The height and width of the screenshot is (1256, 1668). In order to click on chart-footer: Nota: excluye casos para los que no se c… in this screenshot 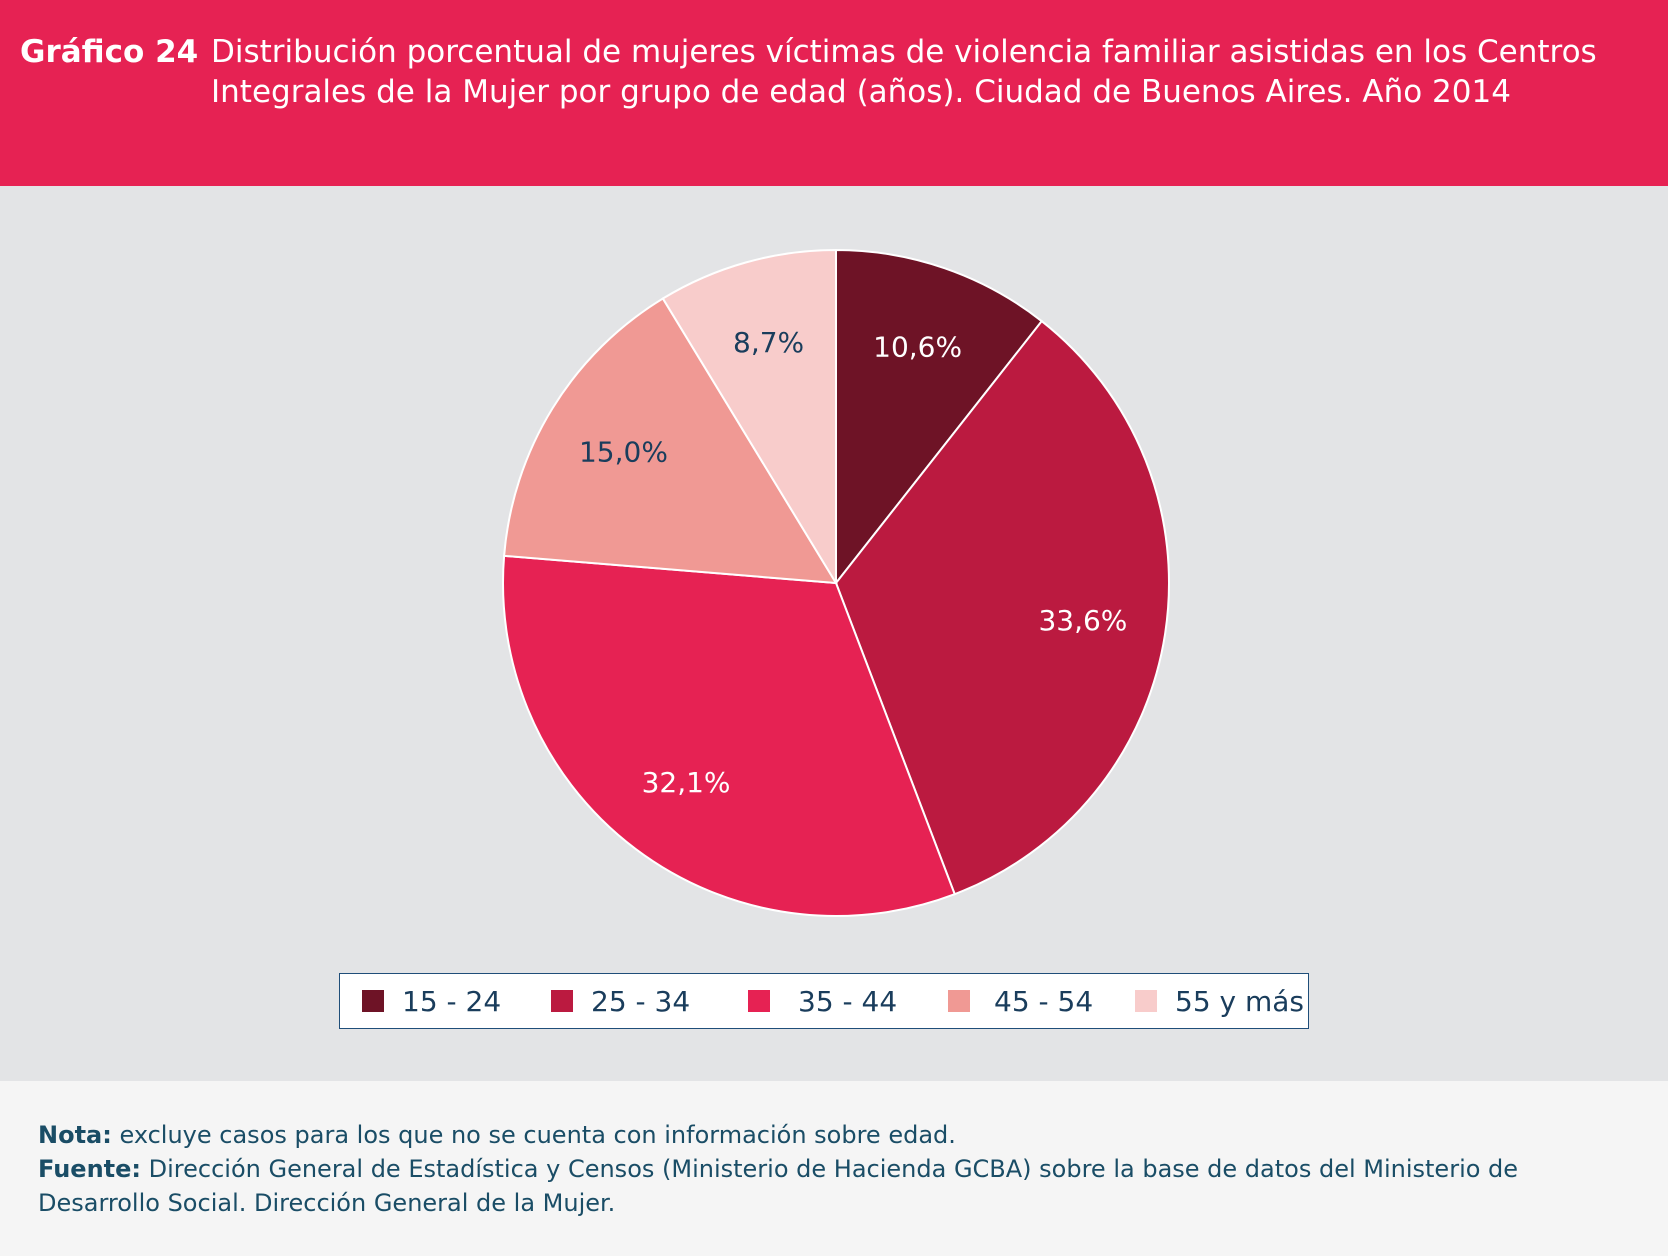, I will do `click(838, 1169)`.